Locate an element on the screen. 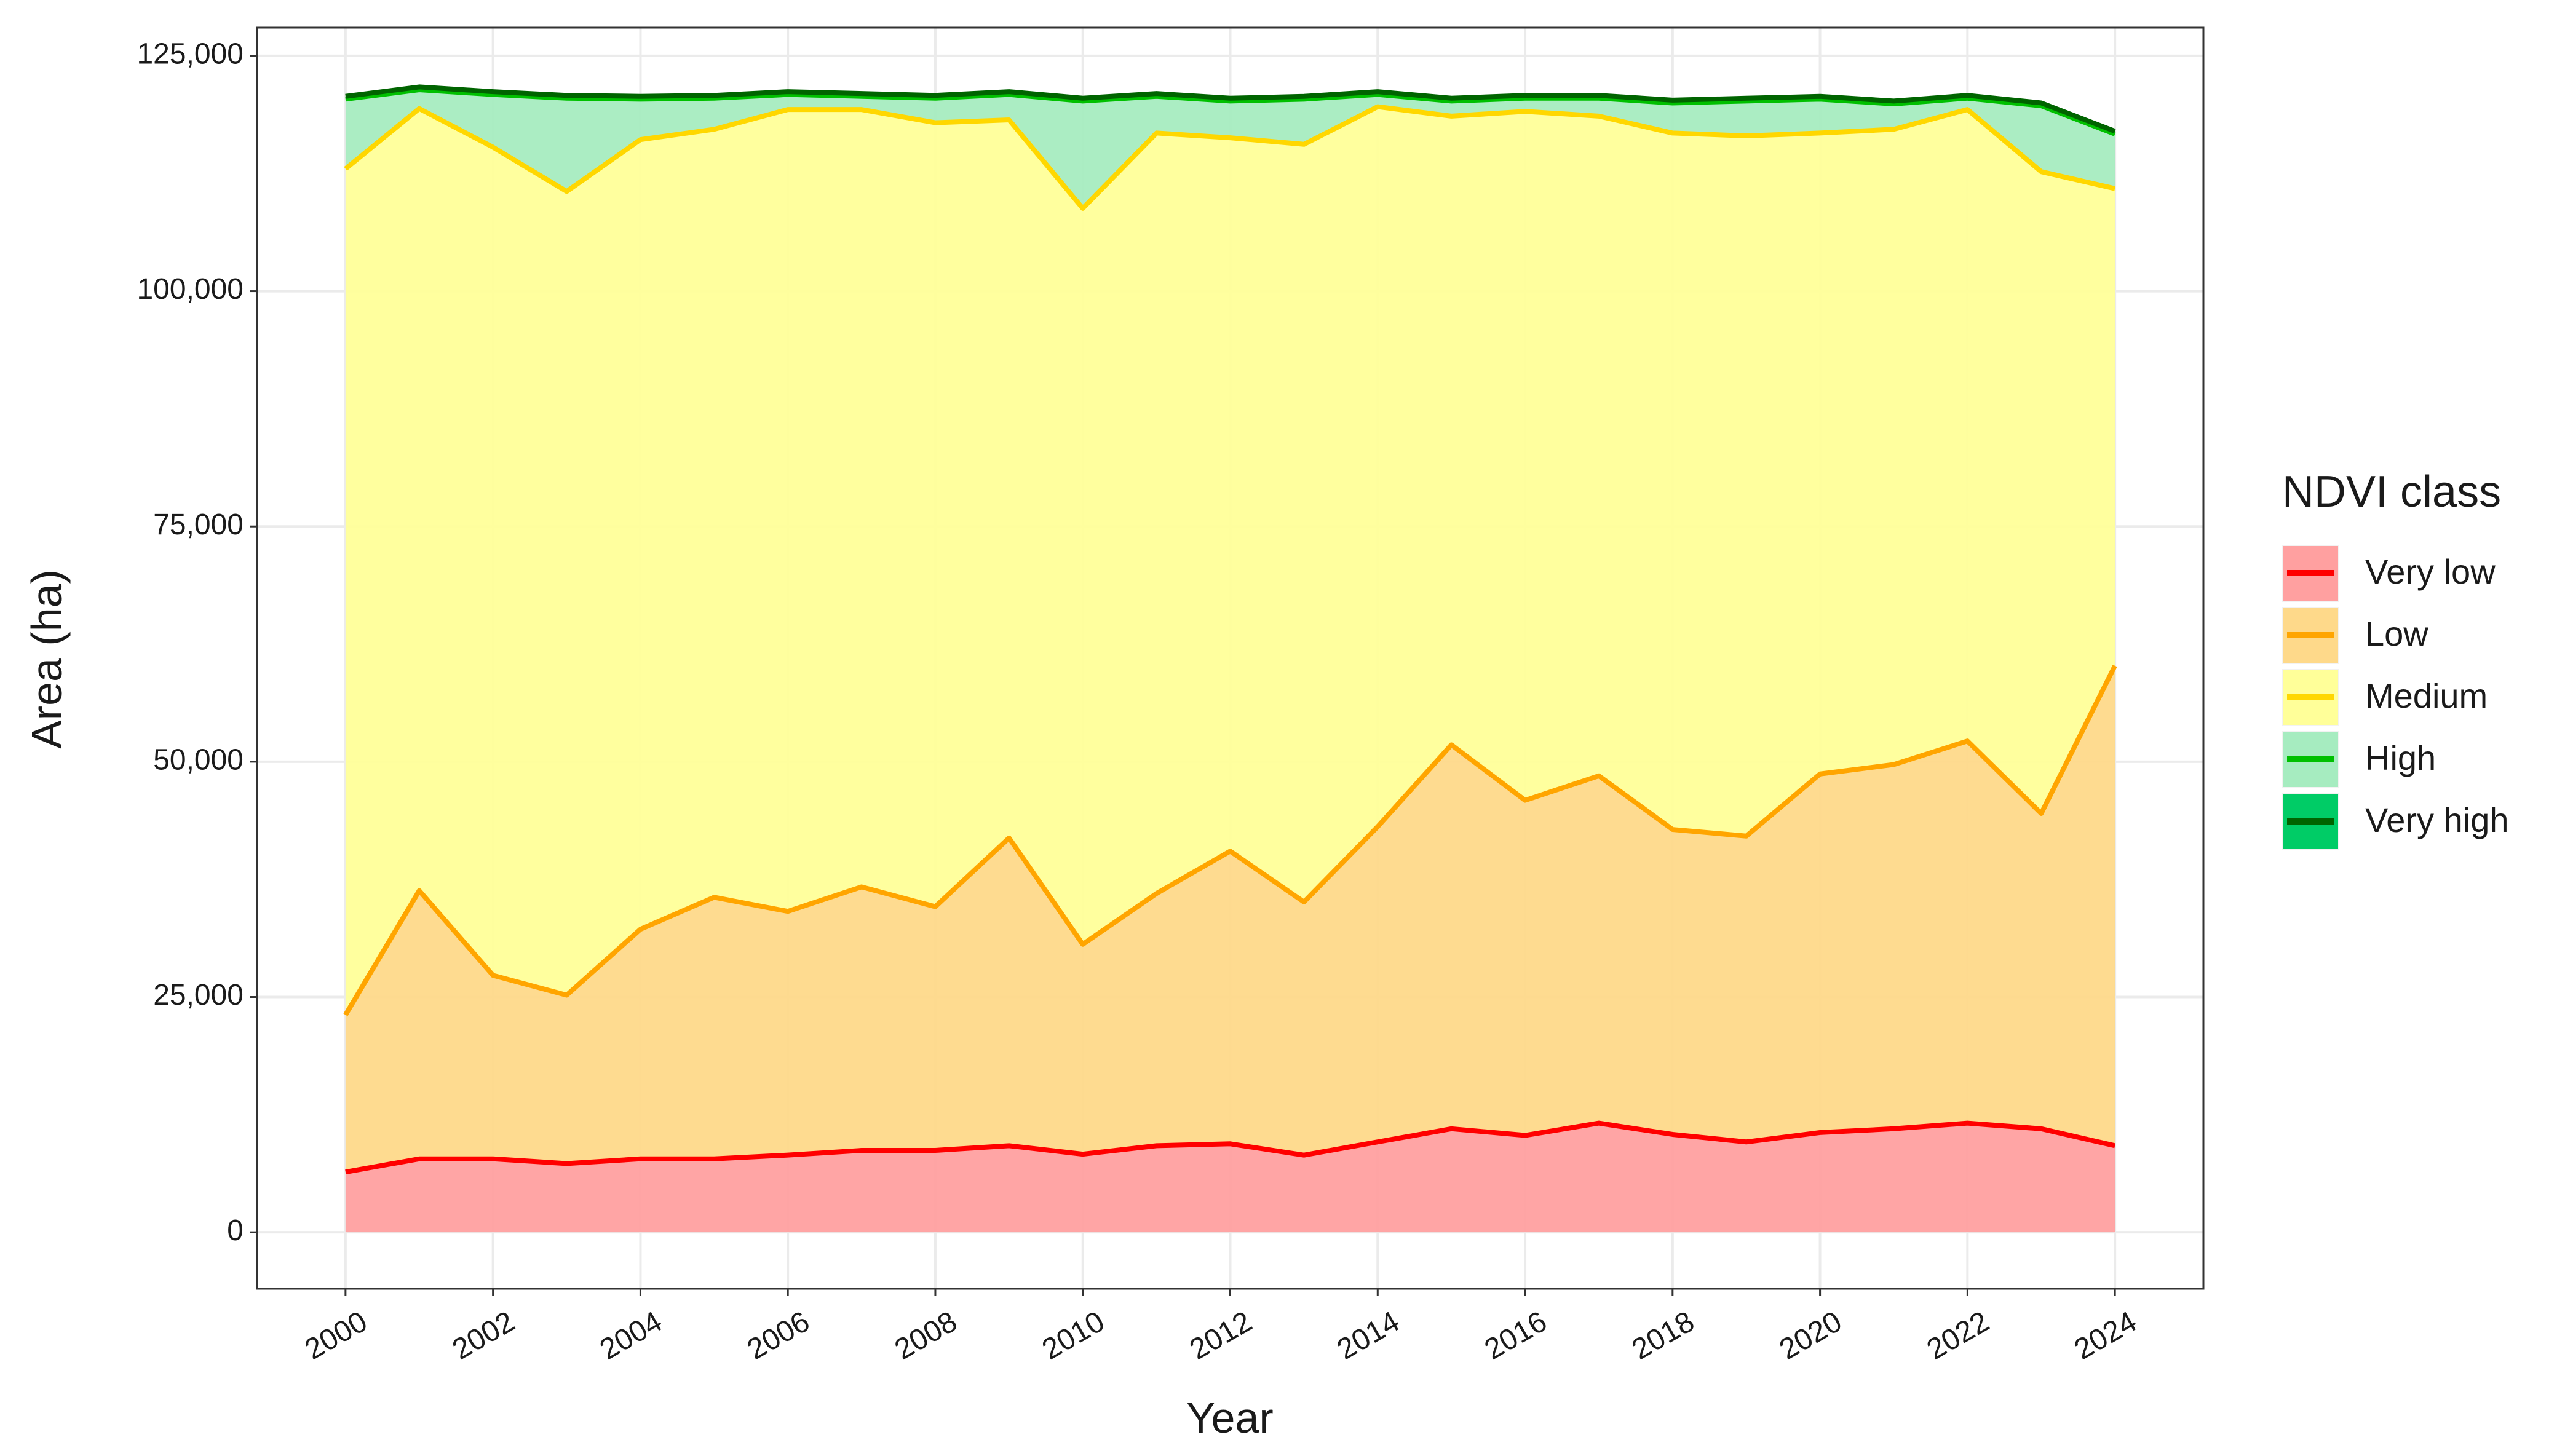 The width and height of the screenshot is (2565, 1456). y-axis-title: Area (ha) is located at coordinates (47, 659).